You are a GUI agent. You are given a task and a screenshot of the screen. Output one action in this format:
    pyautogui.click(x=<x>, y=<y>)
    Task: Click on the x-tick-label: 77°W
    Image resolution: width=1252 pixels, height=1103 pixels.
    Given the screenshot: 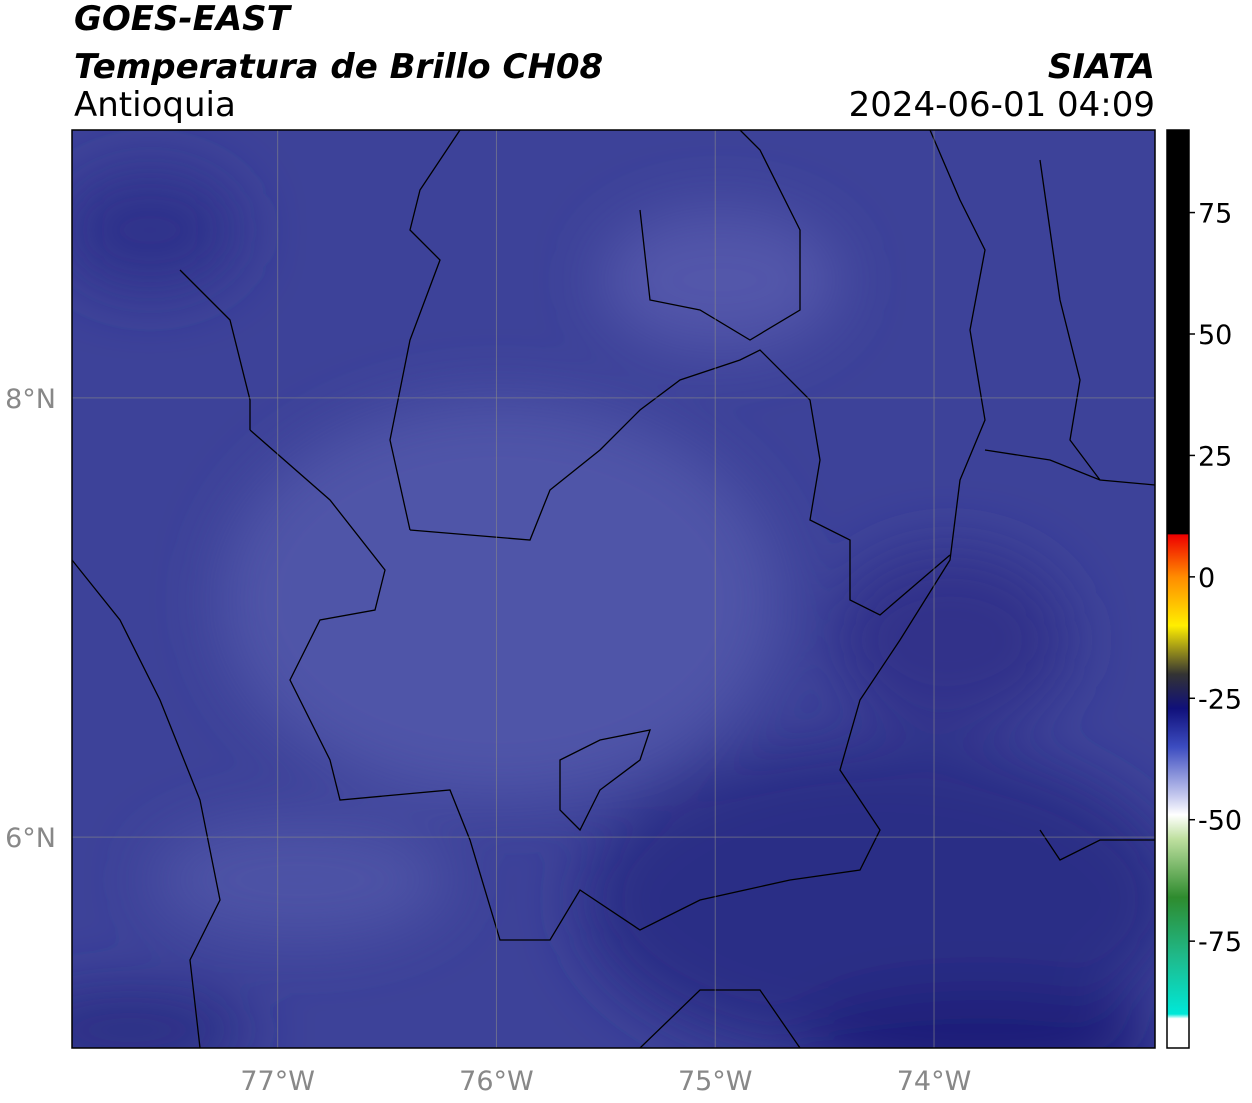 What is the action you would take?
    pyautogui.click(x=277, y=1081)
    